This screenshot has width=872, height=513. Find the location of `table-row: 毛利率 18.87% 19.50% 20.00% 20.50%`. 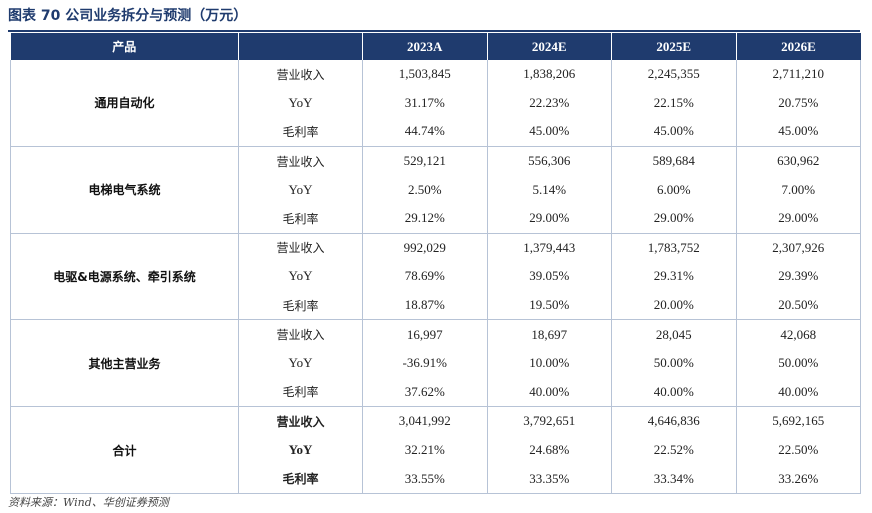

table-row: 毛利率 18.87% 19.50% 20.00% 20.50% is located at coordinates (436, 305).